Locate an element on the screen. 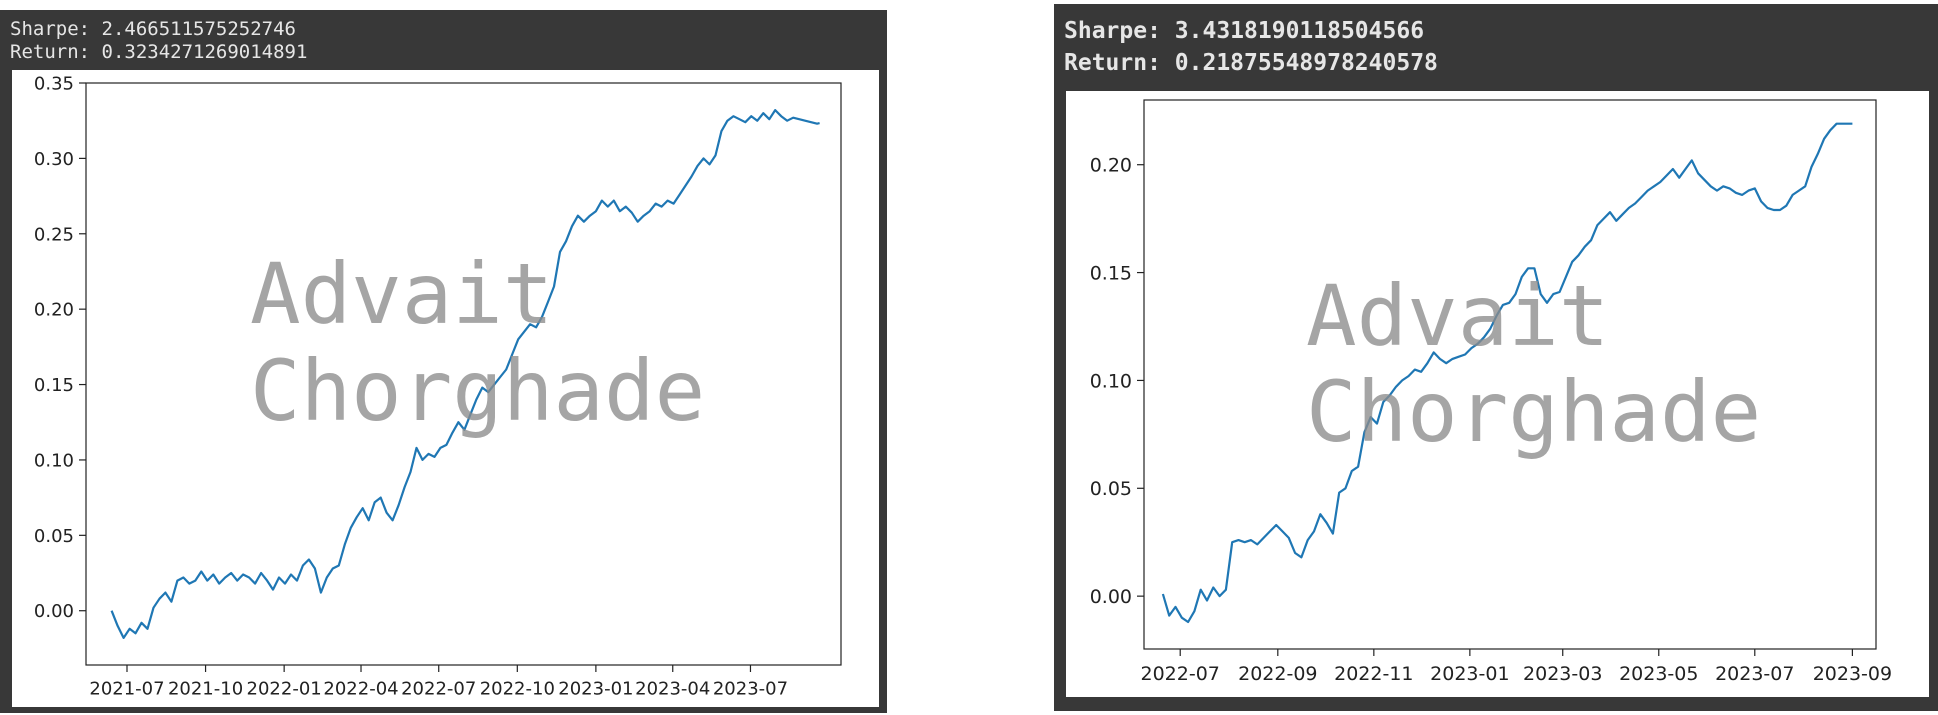 The width and height of the screenshot is (1938, 715). x-tick-label: 2022-09 is located at coordinates (1277, 674).